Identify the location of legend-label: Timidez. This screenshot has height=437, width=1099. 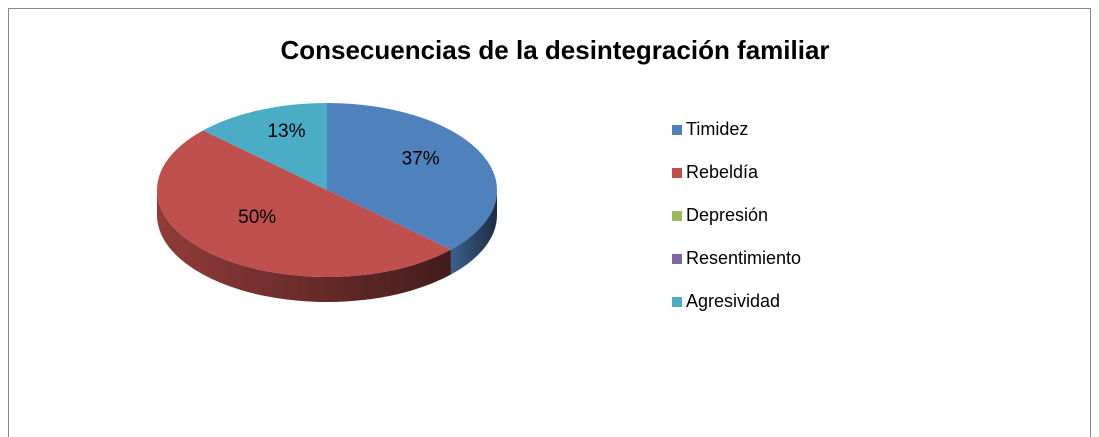
(717, 129).